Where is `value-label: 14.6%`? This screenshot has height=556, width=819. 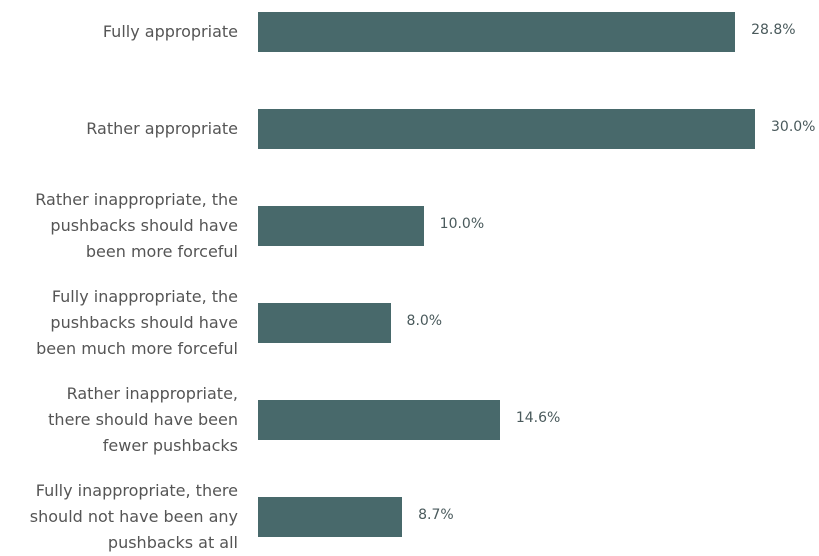
value-label: 14.6% is located at coordinates (538, 418).